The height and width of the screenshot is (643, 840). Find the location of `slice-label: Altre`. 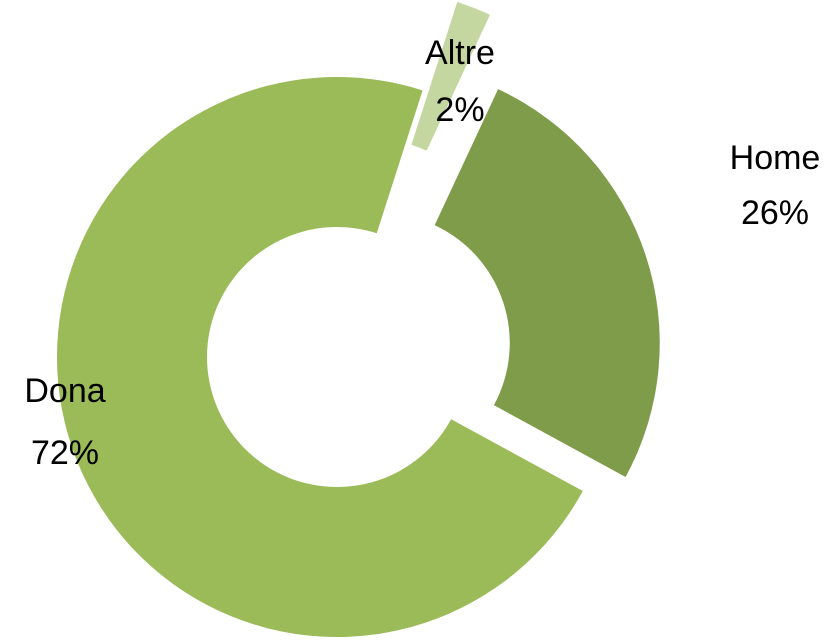

slice-label: Altre is located at coordinates (460, 53).